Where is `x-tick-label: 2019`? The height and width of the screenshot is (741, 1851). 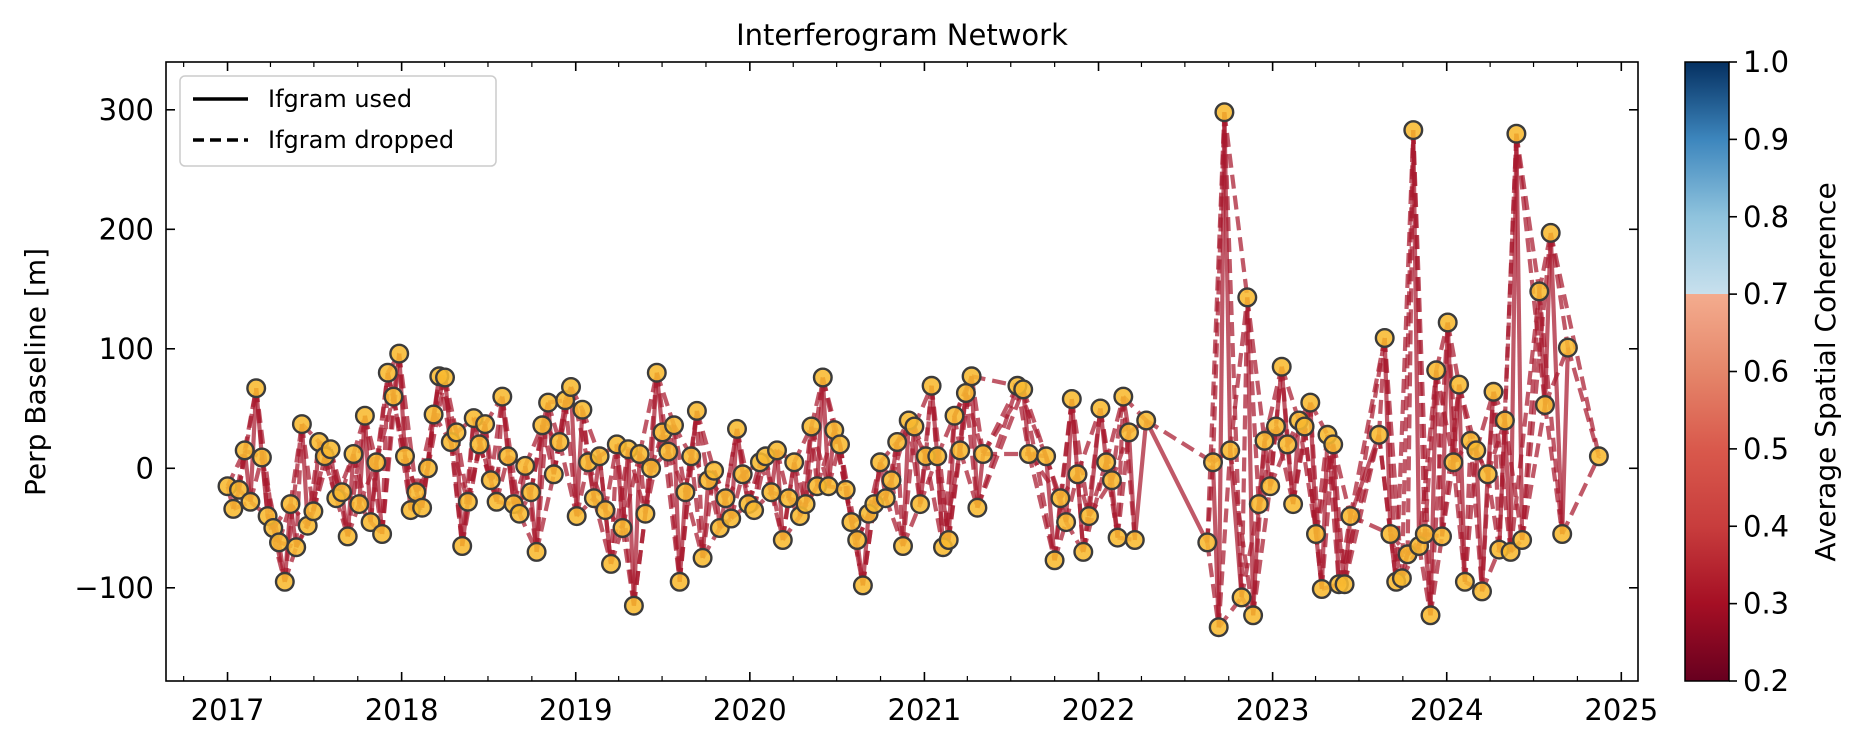
x-tick-label: 2019 is located at coordinates (576, 710).